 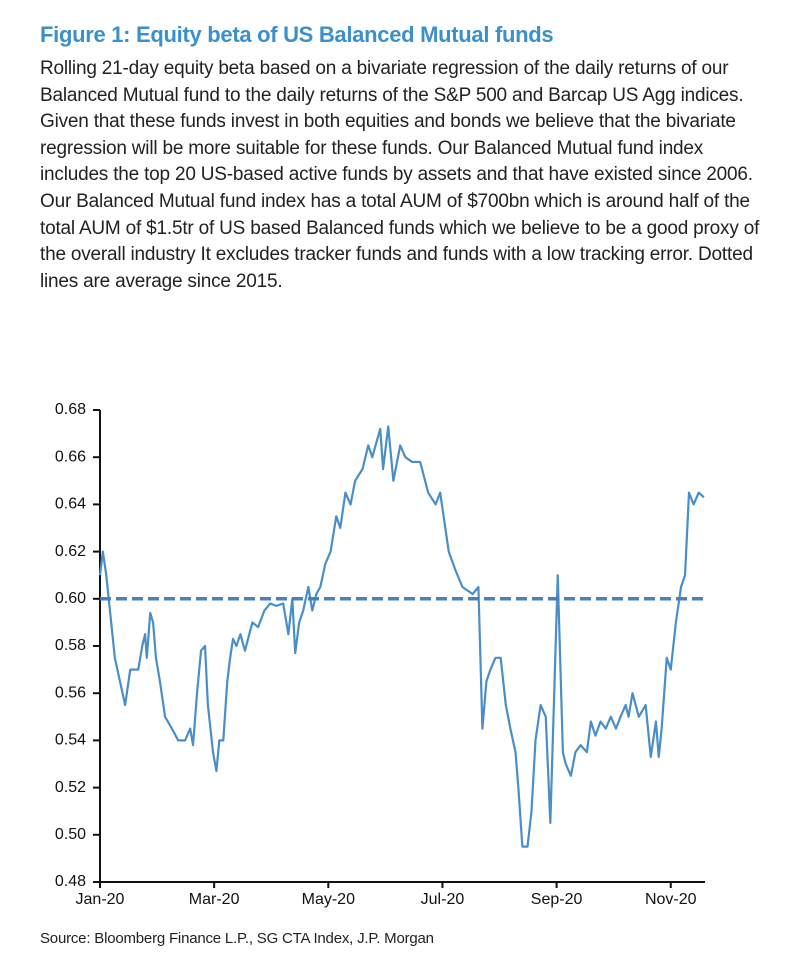 What do you see at coordinates (70, 692) in the screenshot?
I see `y-tick-label: 0.56` at bounding box center [70, 692].